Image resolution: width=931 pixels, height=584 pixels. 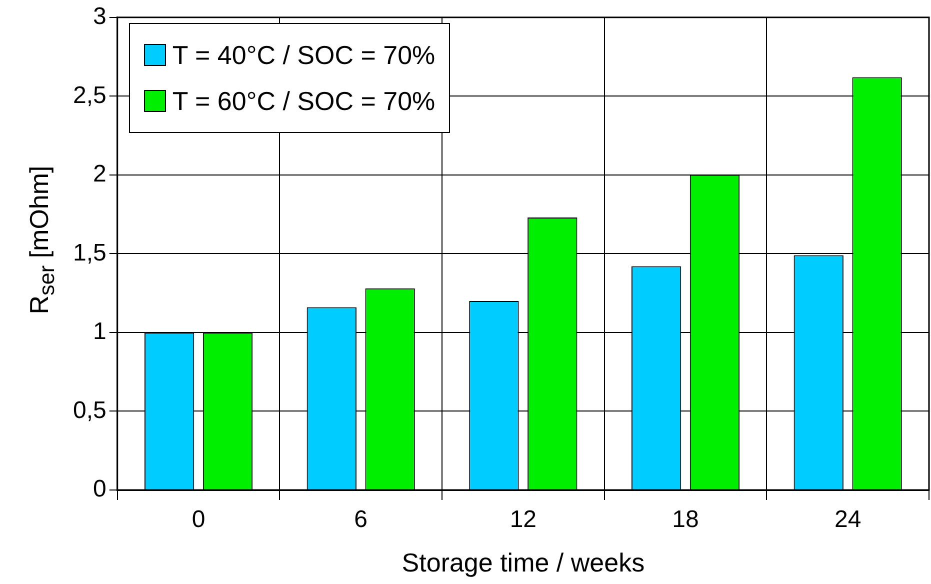 What do you see at coordinates (304, 101) in the screenshot?
I see `legend-label: T = 60°C / SOC = 70%` at bounding box center [304, 101].